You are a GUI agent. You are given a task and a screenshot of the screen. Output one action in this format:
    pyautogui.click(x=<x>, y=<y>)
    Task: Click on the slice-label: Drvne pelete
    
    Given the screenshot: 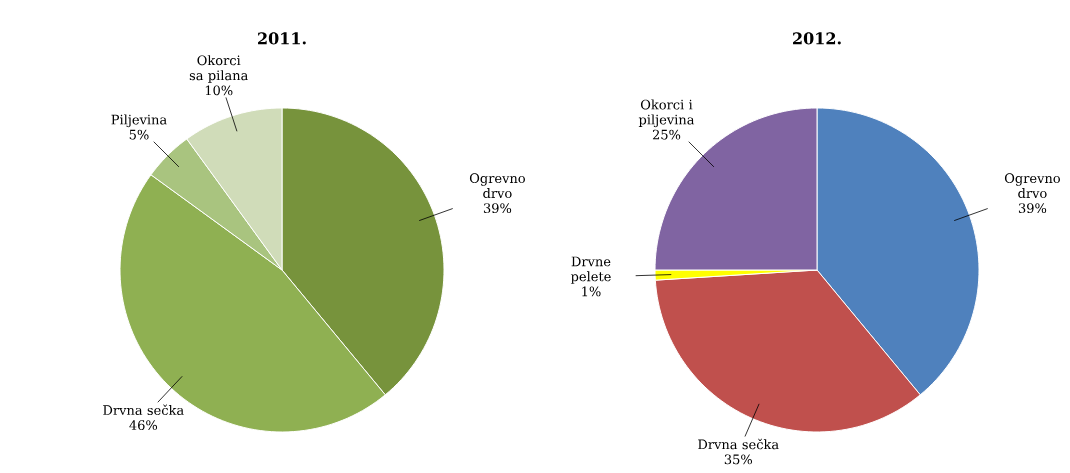 What is the action you would take?
    pyautogui.click(x=590, y=270)
    